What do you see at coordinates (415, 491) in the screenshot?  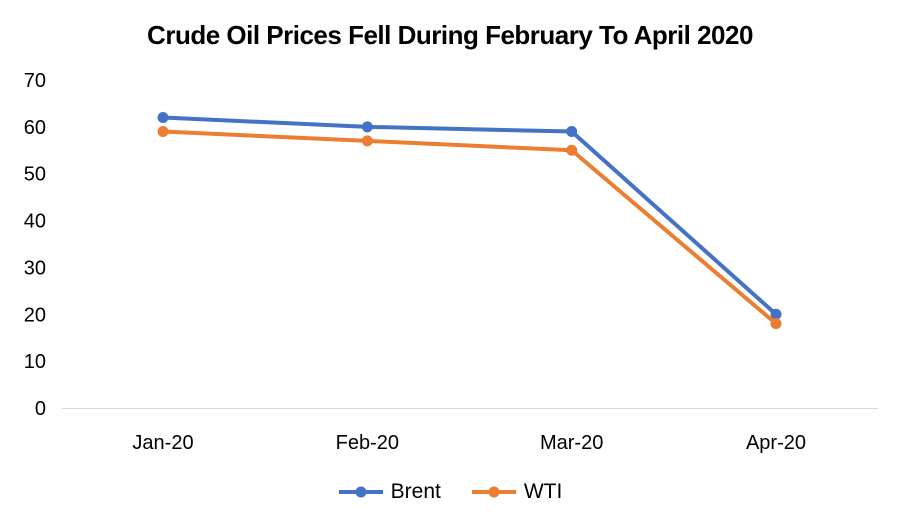 I see `legend-label-brent: Brent` at bounding box center [415, 491].